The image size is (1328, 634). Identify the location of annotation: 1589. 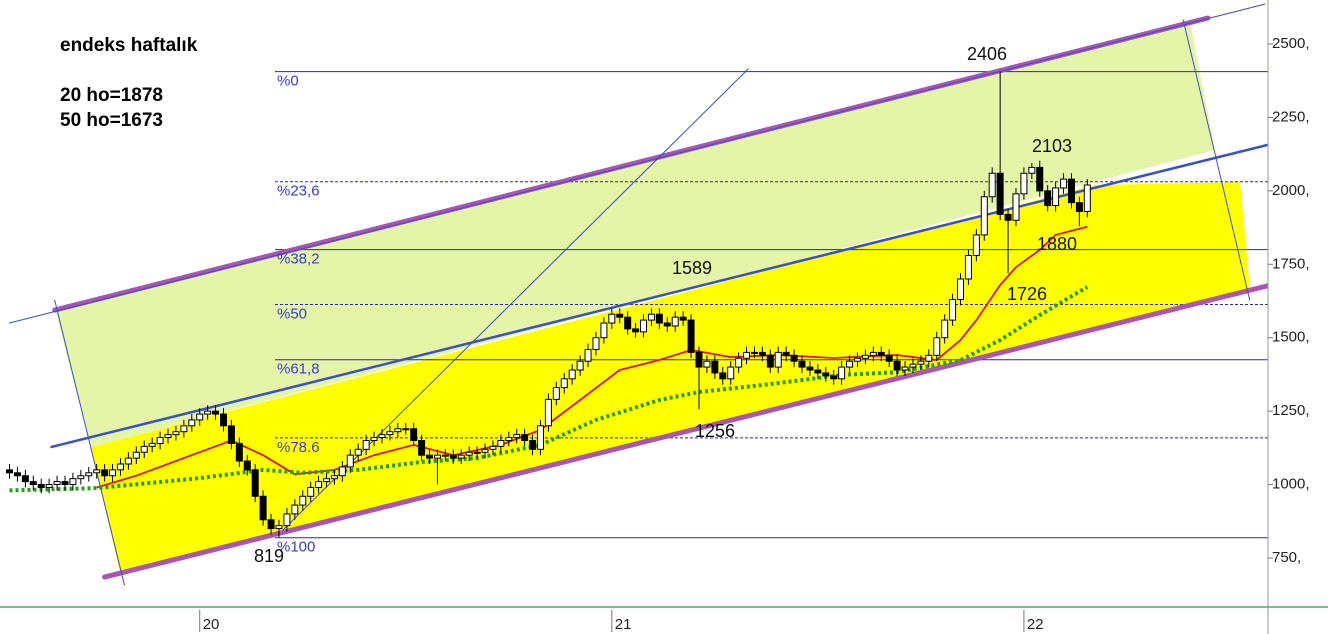
(692, 268).